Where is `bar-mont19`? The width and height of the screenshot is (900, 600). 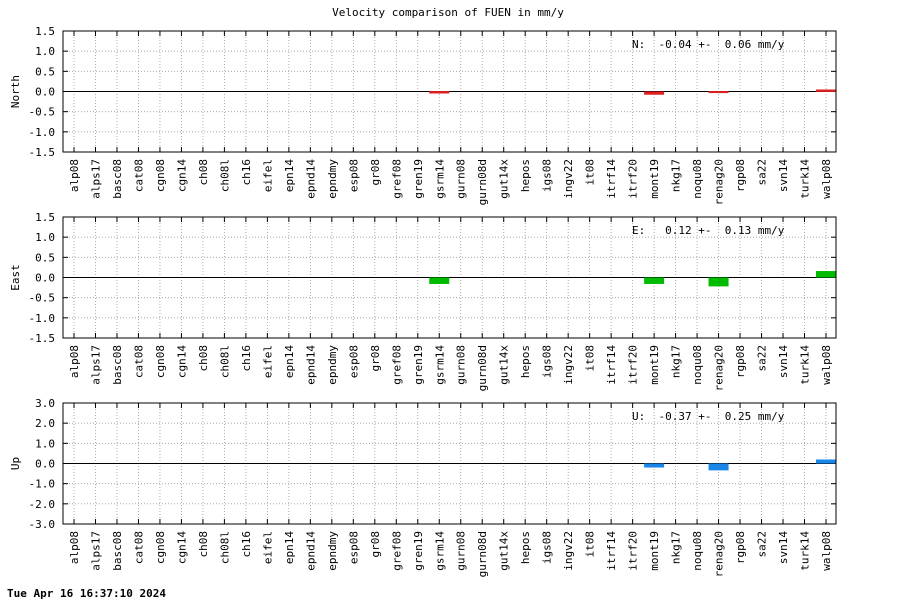 bar-mont19 is located at coordinates (654, 465).